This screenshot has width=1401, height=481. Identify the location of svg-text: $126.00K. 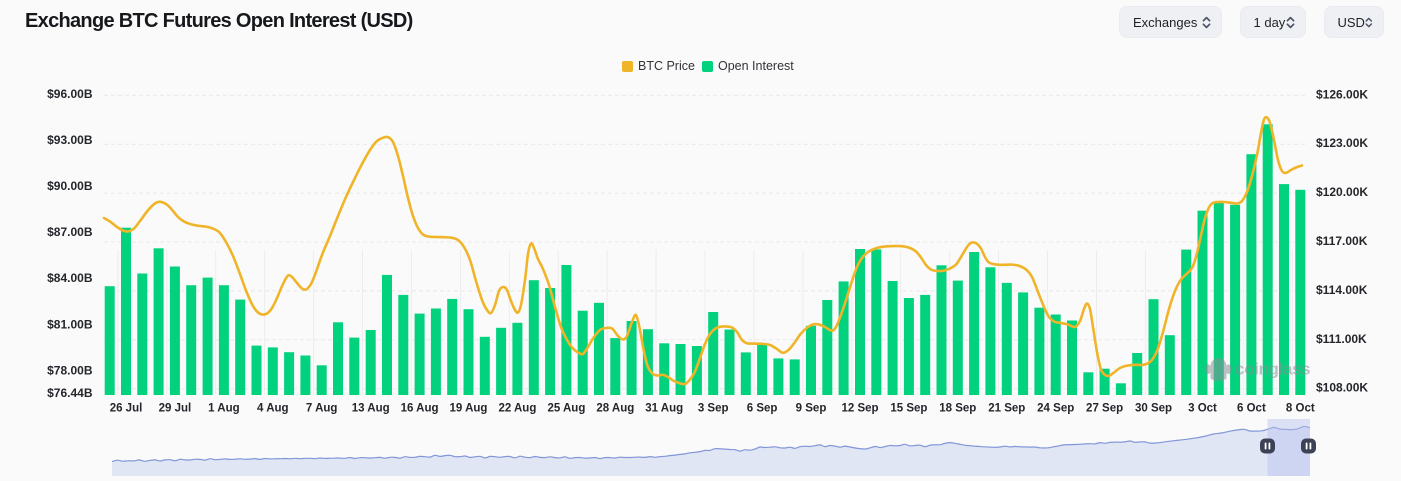
(1342, 94).